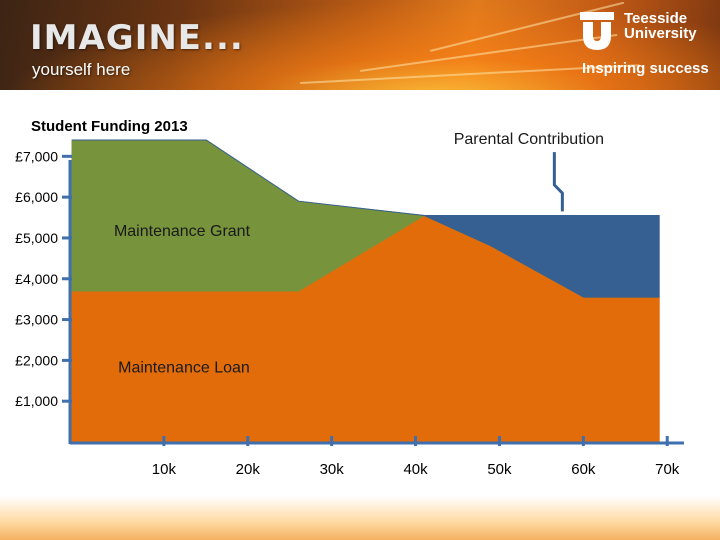 The image size is (720, 540). Describe the element at coordinates (558, 182) in the screenshot. I see `parental-callout-line` at that location.